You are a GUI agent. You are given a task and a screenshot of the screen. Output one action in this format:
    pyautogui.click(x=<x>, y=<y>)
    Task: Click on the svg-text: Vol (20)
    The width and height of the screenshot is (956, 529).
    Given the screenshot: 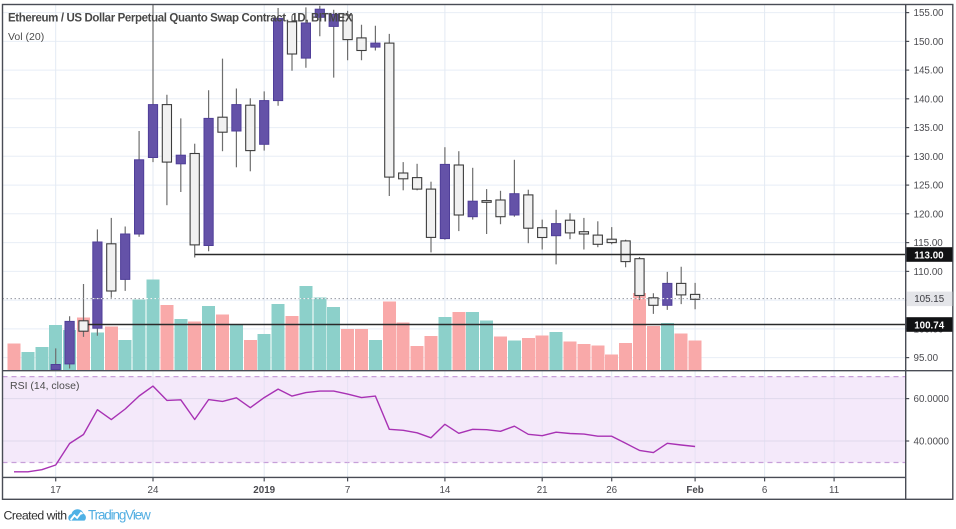 What is the action you would take?
    pyautogui.click(x=26, y=37)
    